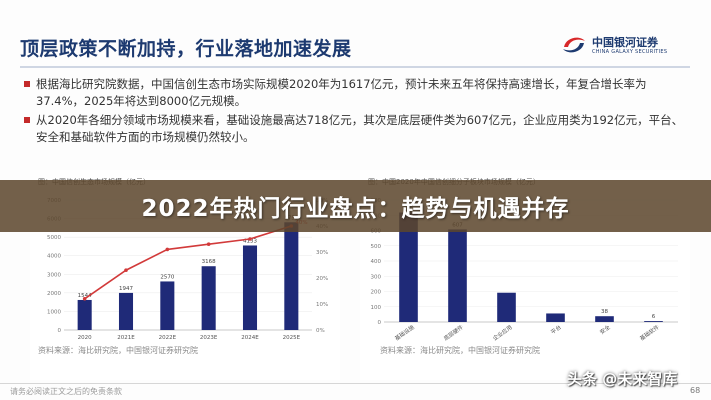 This screenshot has height=400, width=711. I want to click on x-tick-label: 2020, so click(85, 338).